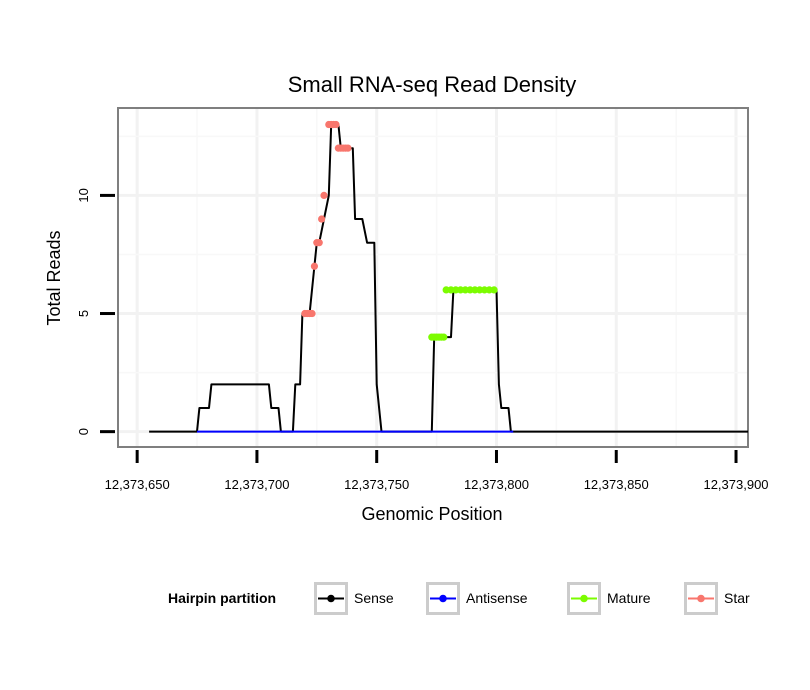 Image resolution: width=810 pixels, height=690 pixels. Describe the element at coordinates (432, 84) in the screenshot. I see `chart-title: Small RNA-seq Read Density` at that location.